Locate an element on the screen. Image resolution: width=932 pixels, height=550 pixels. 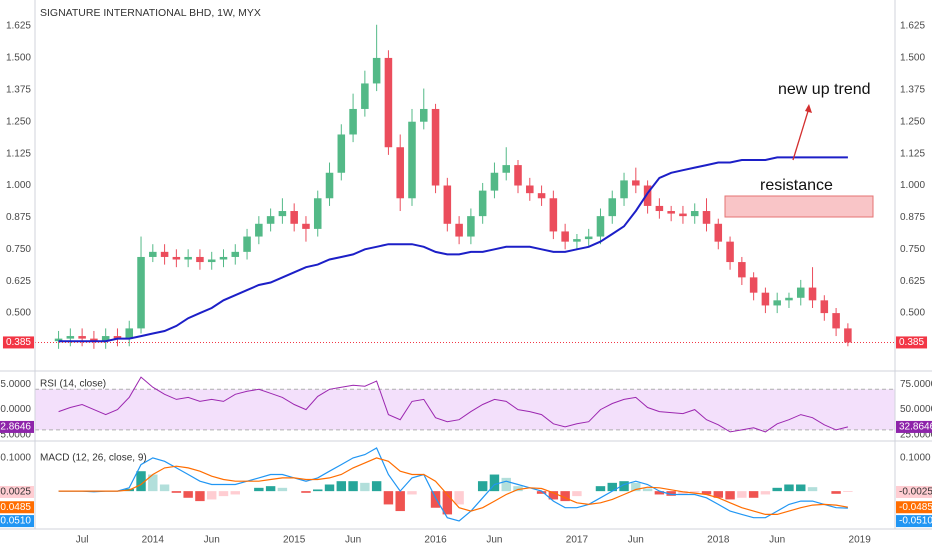
last-value-label: -0.0485 is located at coordinates (915, 507).